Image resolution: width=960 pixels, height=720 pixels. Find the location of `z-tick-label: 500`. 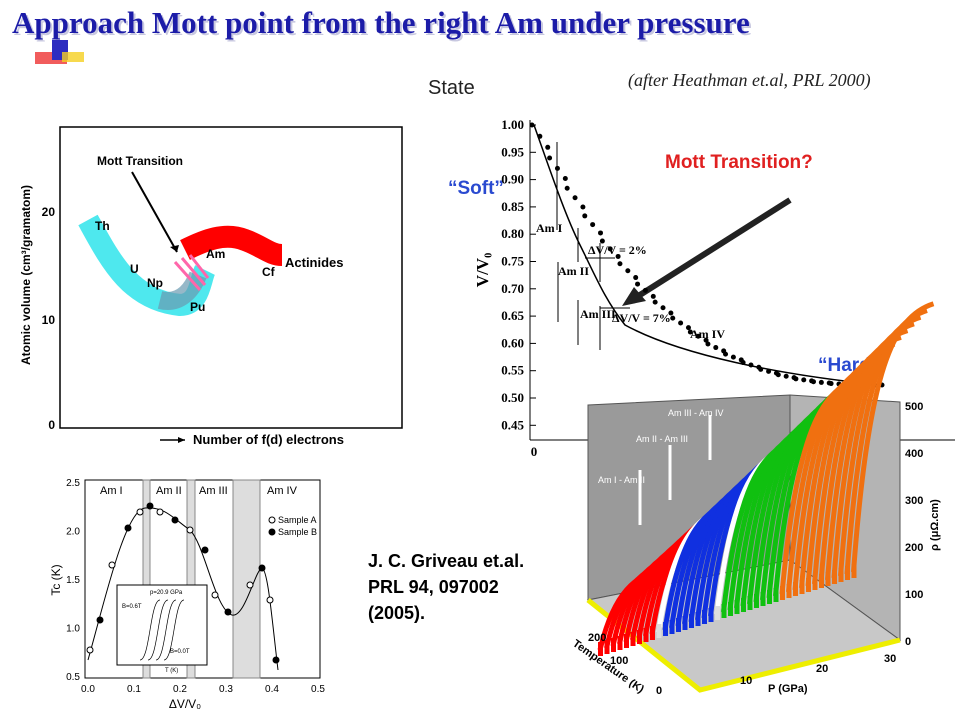

z-tick-label: 500 is located at coordinates (914, 407).